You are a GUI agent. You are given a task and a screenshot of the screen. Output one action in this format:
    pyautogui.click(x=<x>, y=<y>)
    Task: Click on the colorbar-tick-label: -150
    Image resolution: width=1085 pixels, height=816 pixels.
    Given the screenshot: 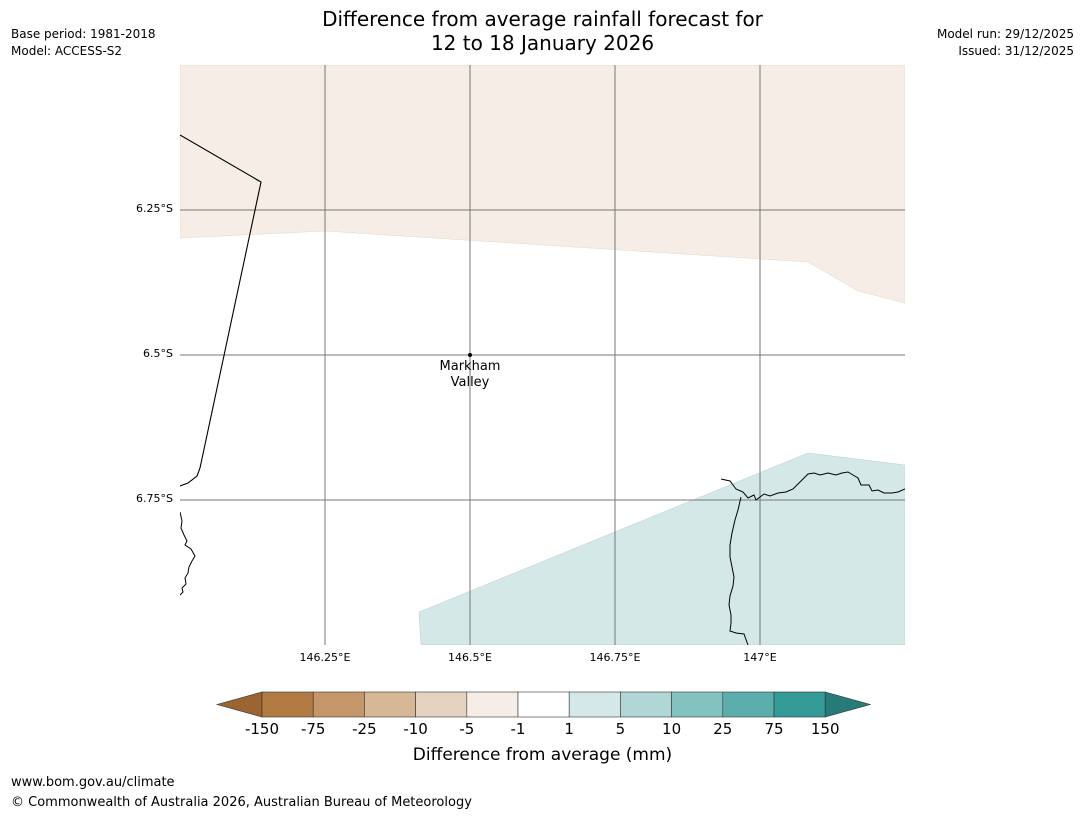 What is the action you would take?
    pyautogui.click(x=262, y=729)
    